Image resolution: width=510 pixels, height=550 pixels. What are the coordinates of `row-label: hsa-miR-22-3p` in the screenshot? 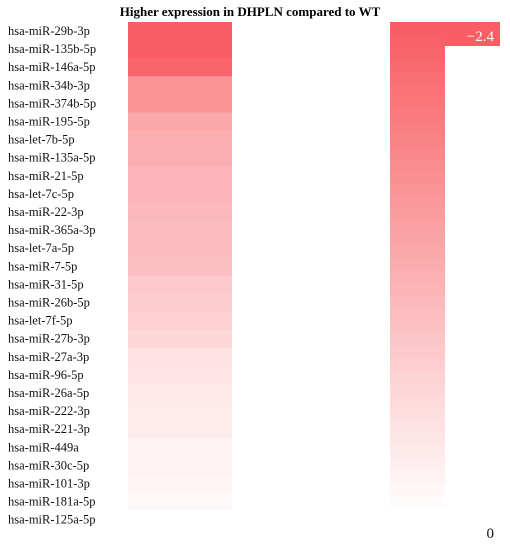 It's located at (46, 212).